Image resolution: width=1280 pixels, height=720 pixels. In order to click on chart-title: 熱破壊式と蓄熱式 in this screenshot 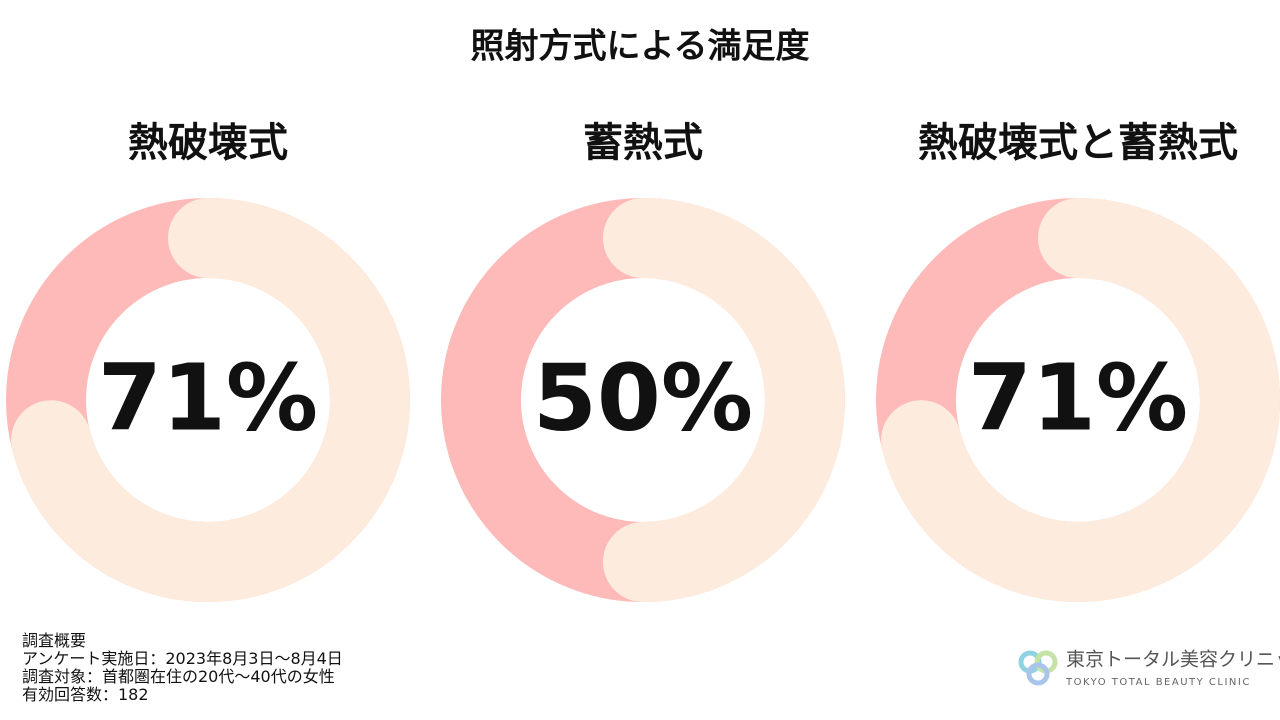, I will do `click(1078, 143)`.